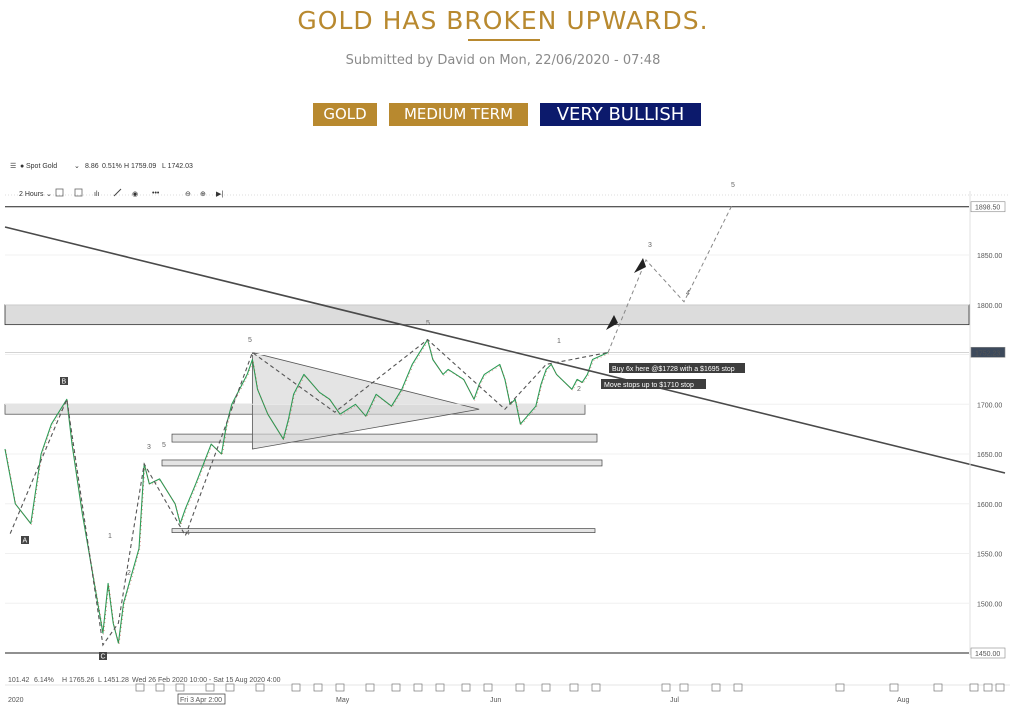 The image size is (1023, 714). What do you see at coordinates (559, 341) in the screenshot?
I see `wave-label: 1` at bounding box center [559, 341].